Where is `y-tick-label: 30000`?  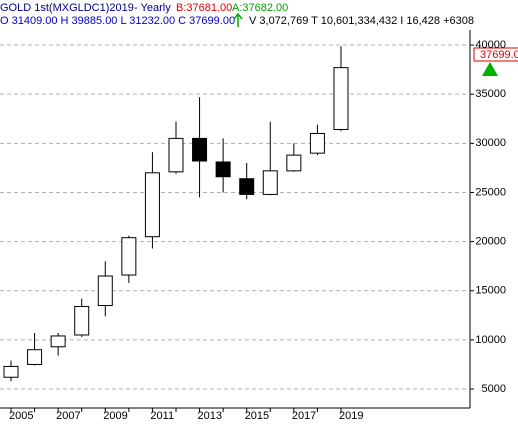 y-tick-label: 30000 is located at coordinates (490, 143).